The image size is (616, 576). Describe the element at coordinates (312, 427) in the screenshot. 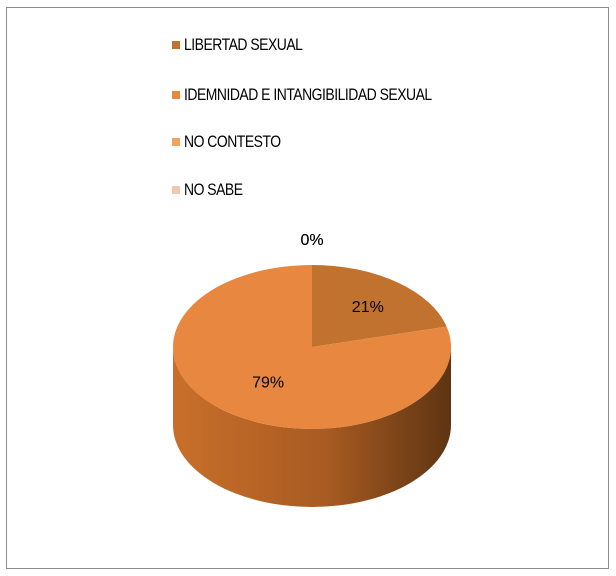

I see `pie-side-wall` at that location.